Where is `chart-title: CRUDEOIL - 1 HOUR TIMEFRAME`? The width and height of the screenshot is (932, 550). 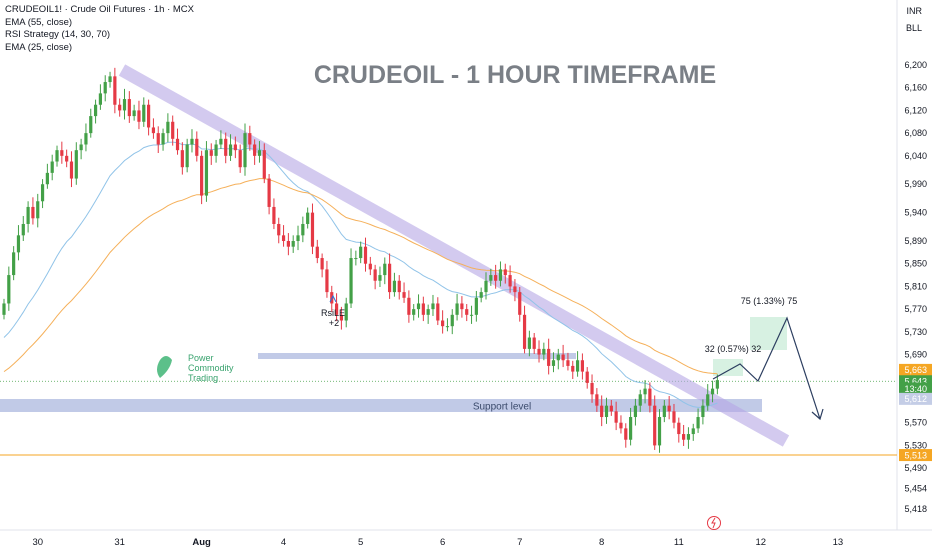 chart-title: CRUDEOIL - 1 HOUR TIMEFRAME is located at coordinates (515, 75).